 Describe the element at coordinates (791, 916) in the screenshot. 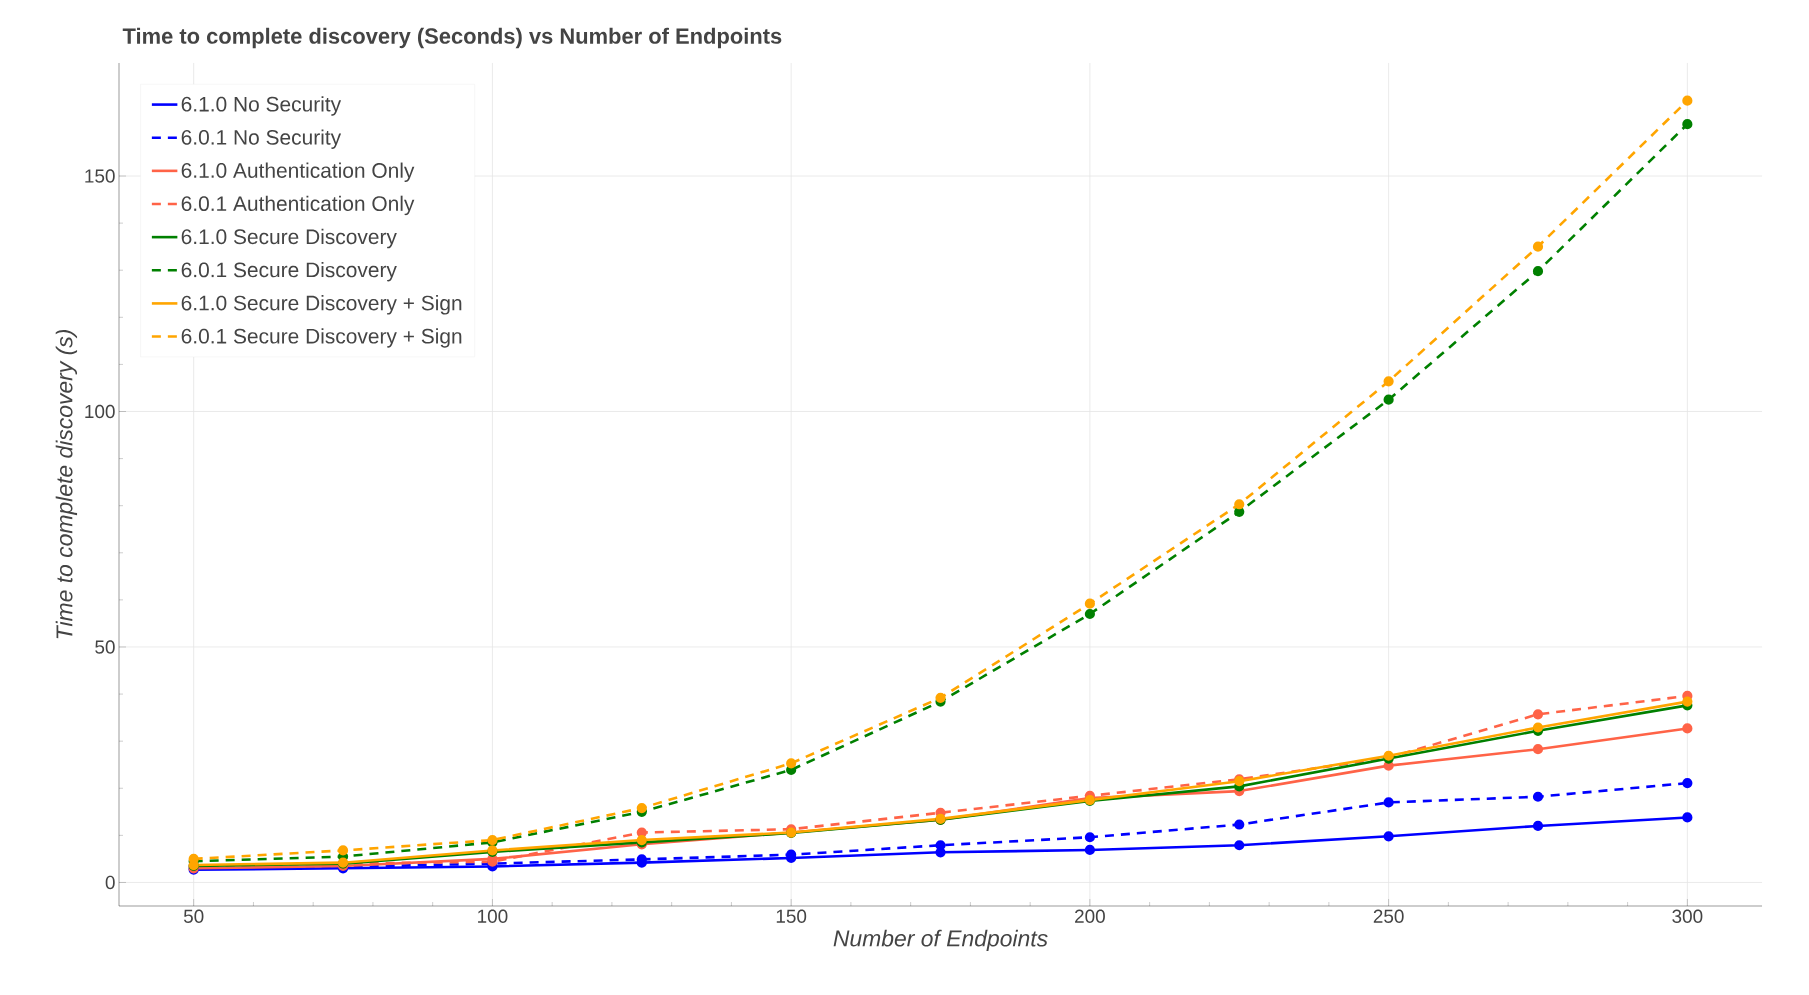

I see `x-tick-label: 150` at that location.